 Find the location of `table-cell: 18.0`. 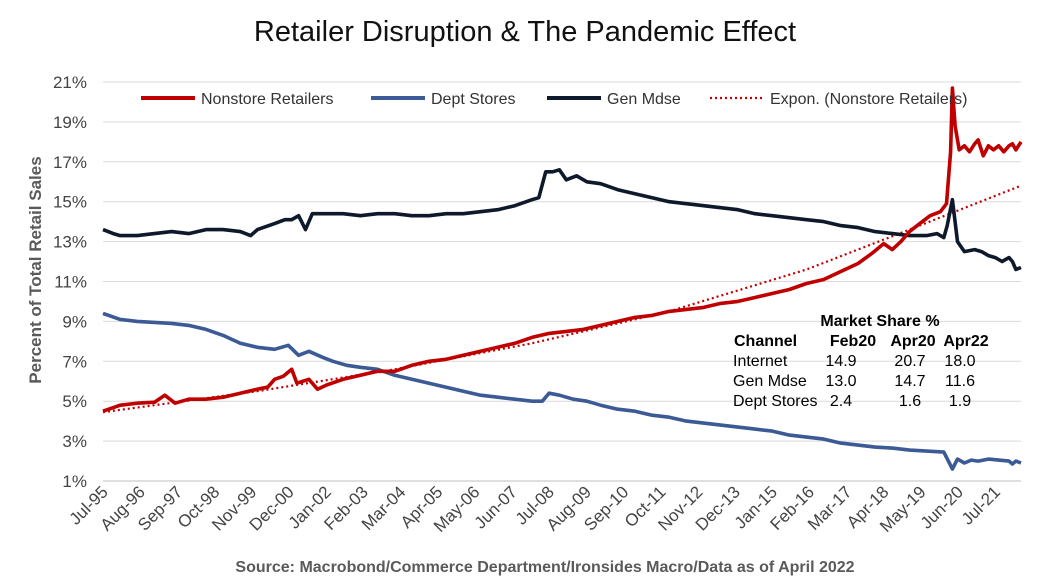

table-cell: 18.0 is located at coordinates (959, 361).